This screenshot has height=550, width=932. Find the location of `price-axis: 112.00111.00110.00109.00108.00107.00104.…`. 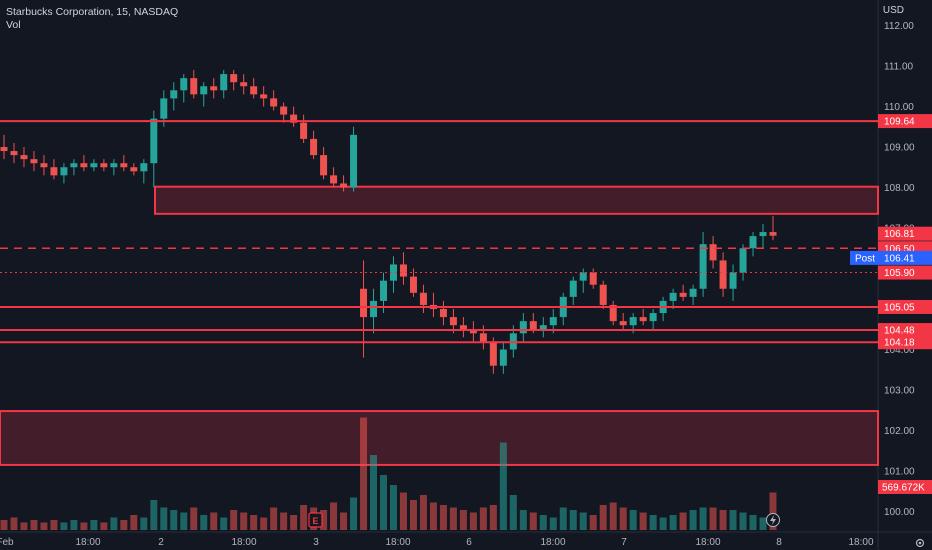

price-axis: 112.00111.00110.00109.00108.00107.00104.… is located at coordinates (899, 269).